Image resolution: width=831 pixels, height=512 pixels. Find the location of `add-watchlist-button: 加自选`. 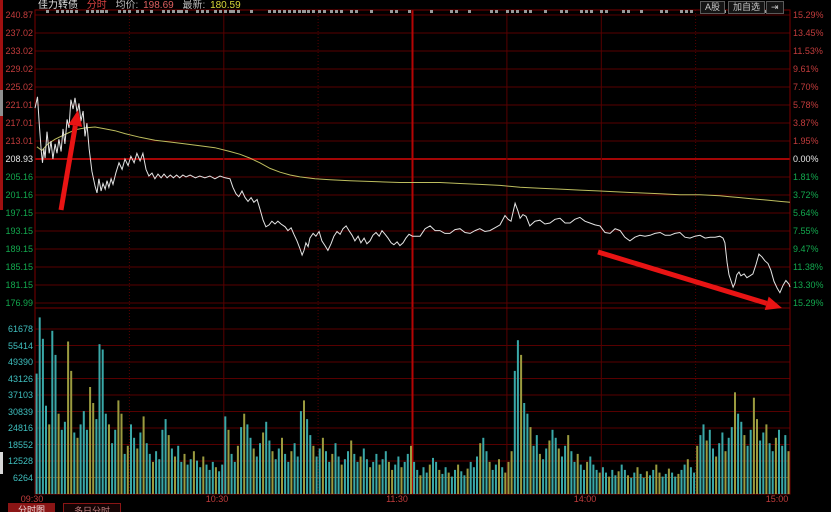

add-watchlist-button: 加自选 is located at coordinates (747, 7).